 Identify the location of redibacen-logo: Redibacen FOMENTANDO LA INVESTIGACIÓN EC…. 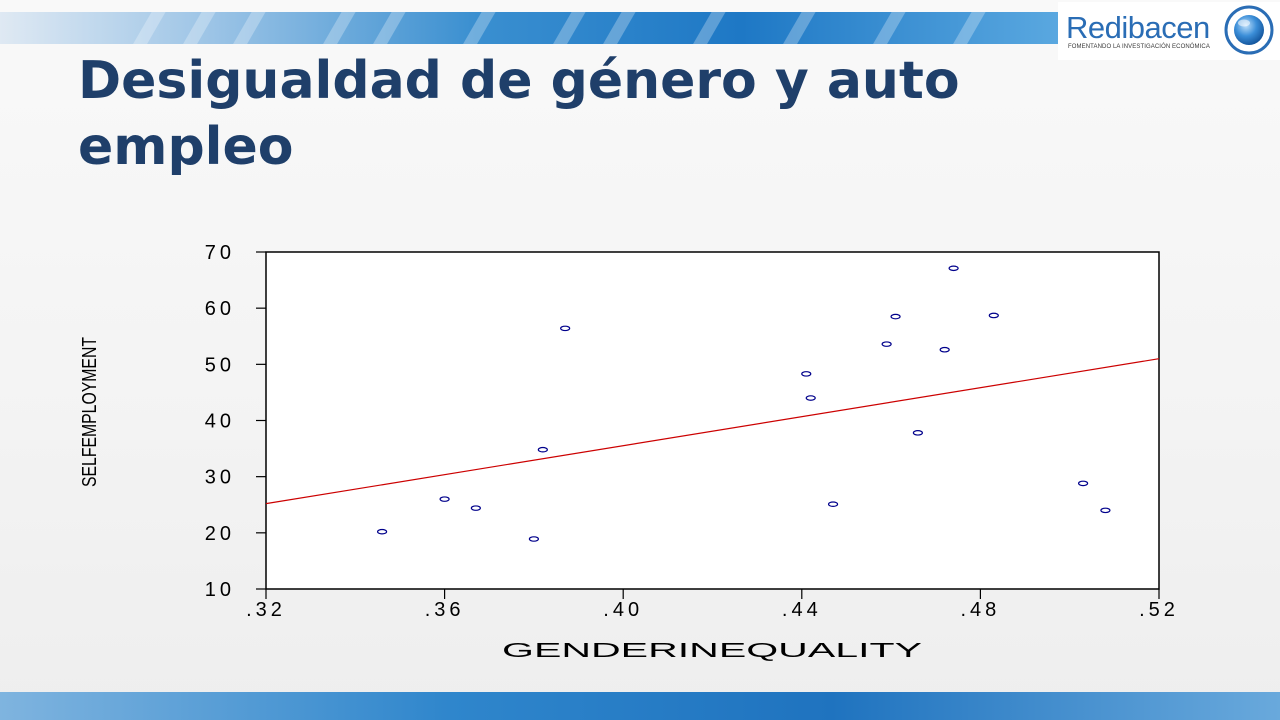
(1169, 31).